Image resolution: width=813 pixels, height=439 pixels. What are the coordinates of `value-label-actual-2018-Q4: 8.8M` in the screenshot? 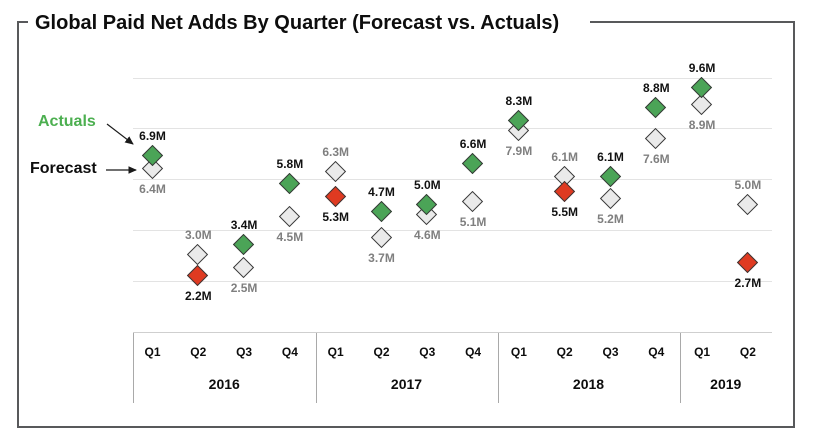 It's located at (656, 88).